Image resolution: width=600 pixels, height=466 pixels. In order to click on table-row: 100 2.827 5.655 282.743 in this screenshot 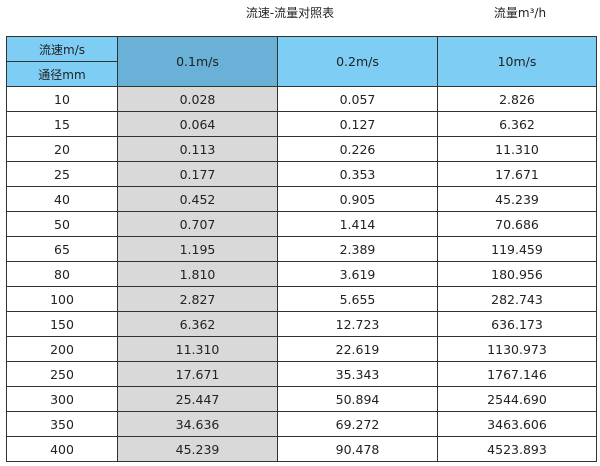, I will do `click(301, 299)`.